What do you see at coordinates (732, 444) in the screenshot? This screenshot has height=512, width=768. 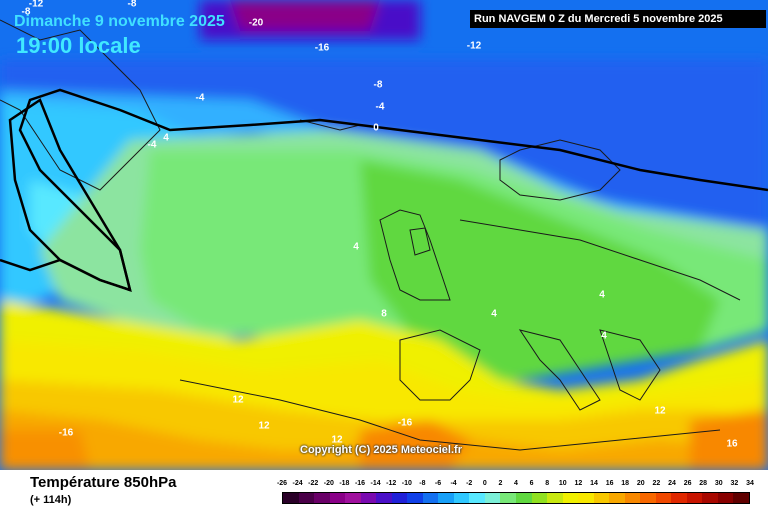 I see `isotherm-label: 16` at bounding box center [732, 444].